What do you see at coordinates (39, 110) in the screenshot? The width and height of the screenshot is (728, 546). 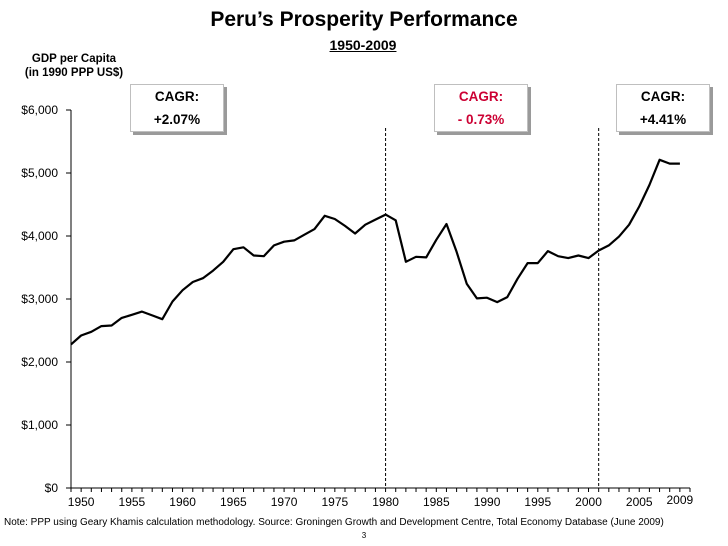 I see `y-tick-label: $6,000` at bounding box center [39, 110].